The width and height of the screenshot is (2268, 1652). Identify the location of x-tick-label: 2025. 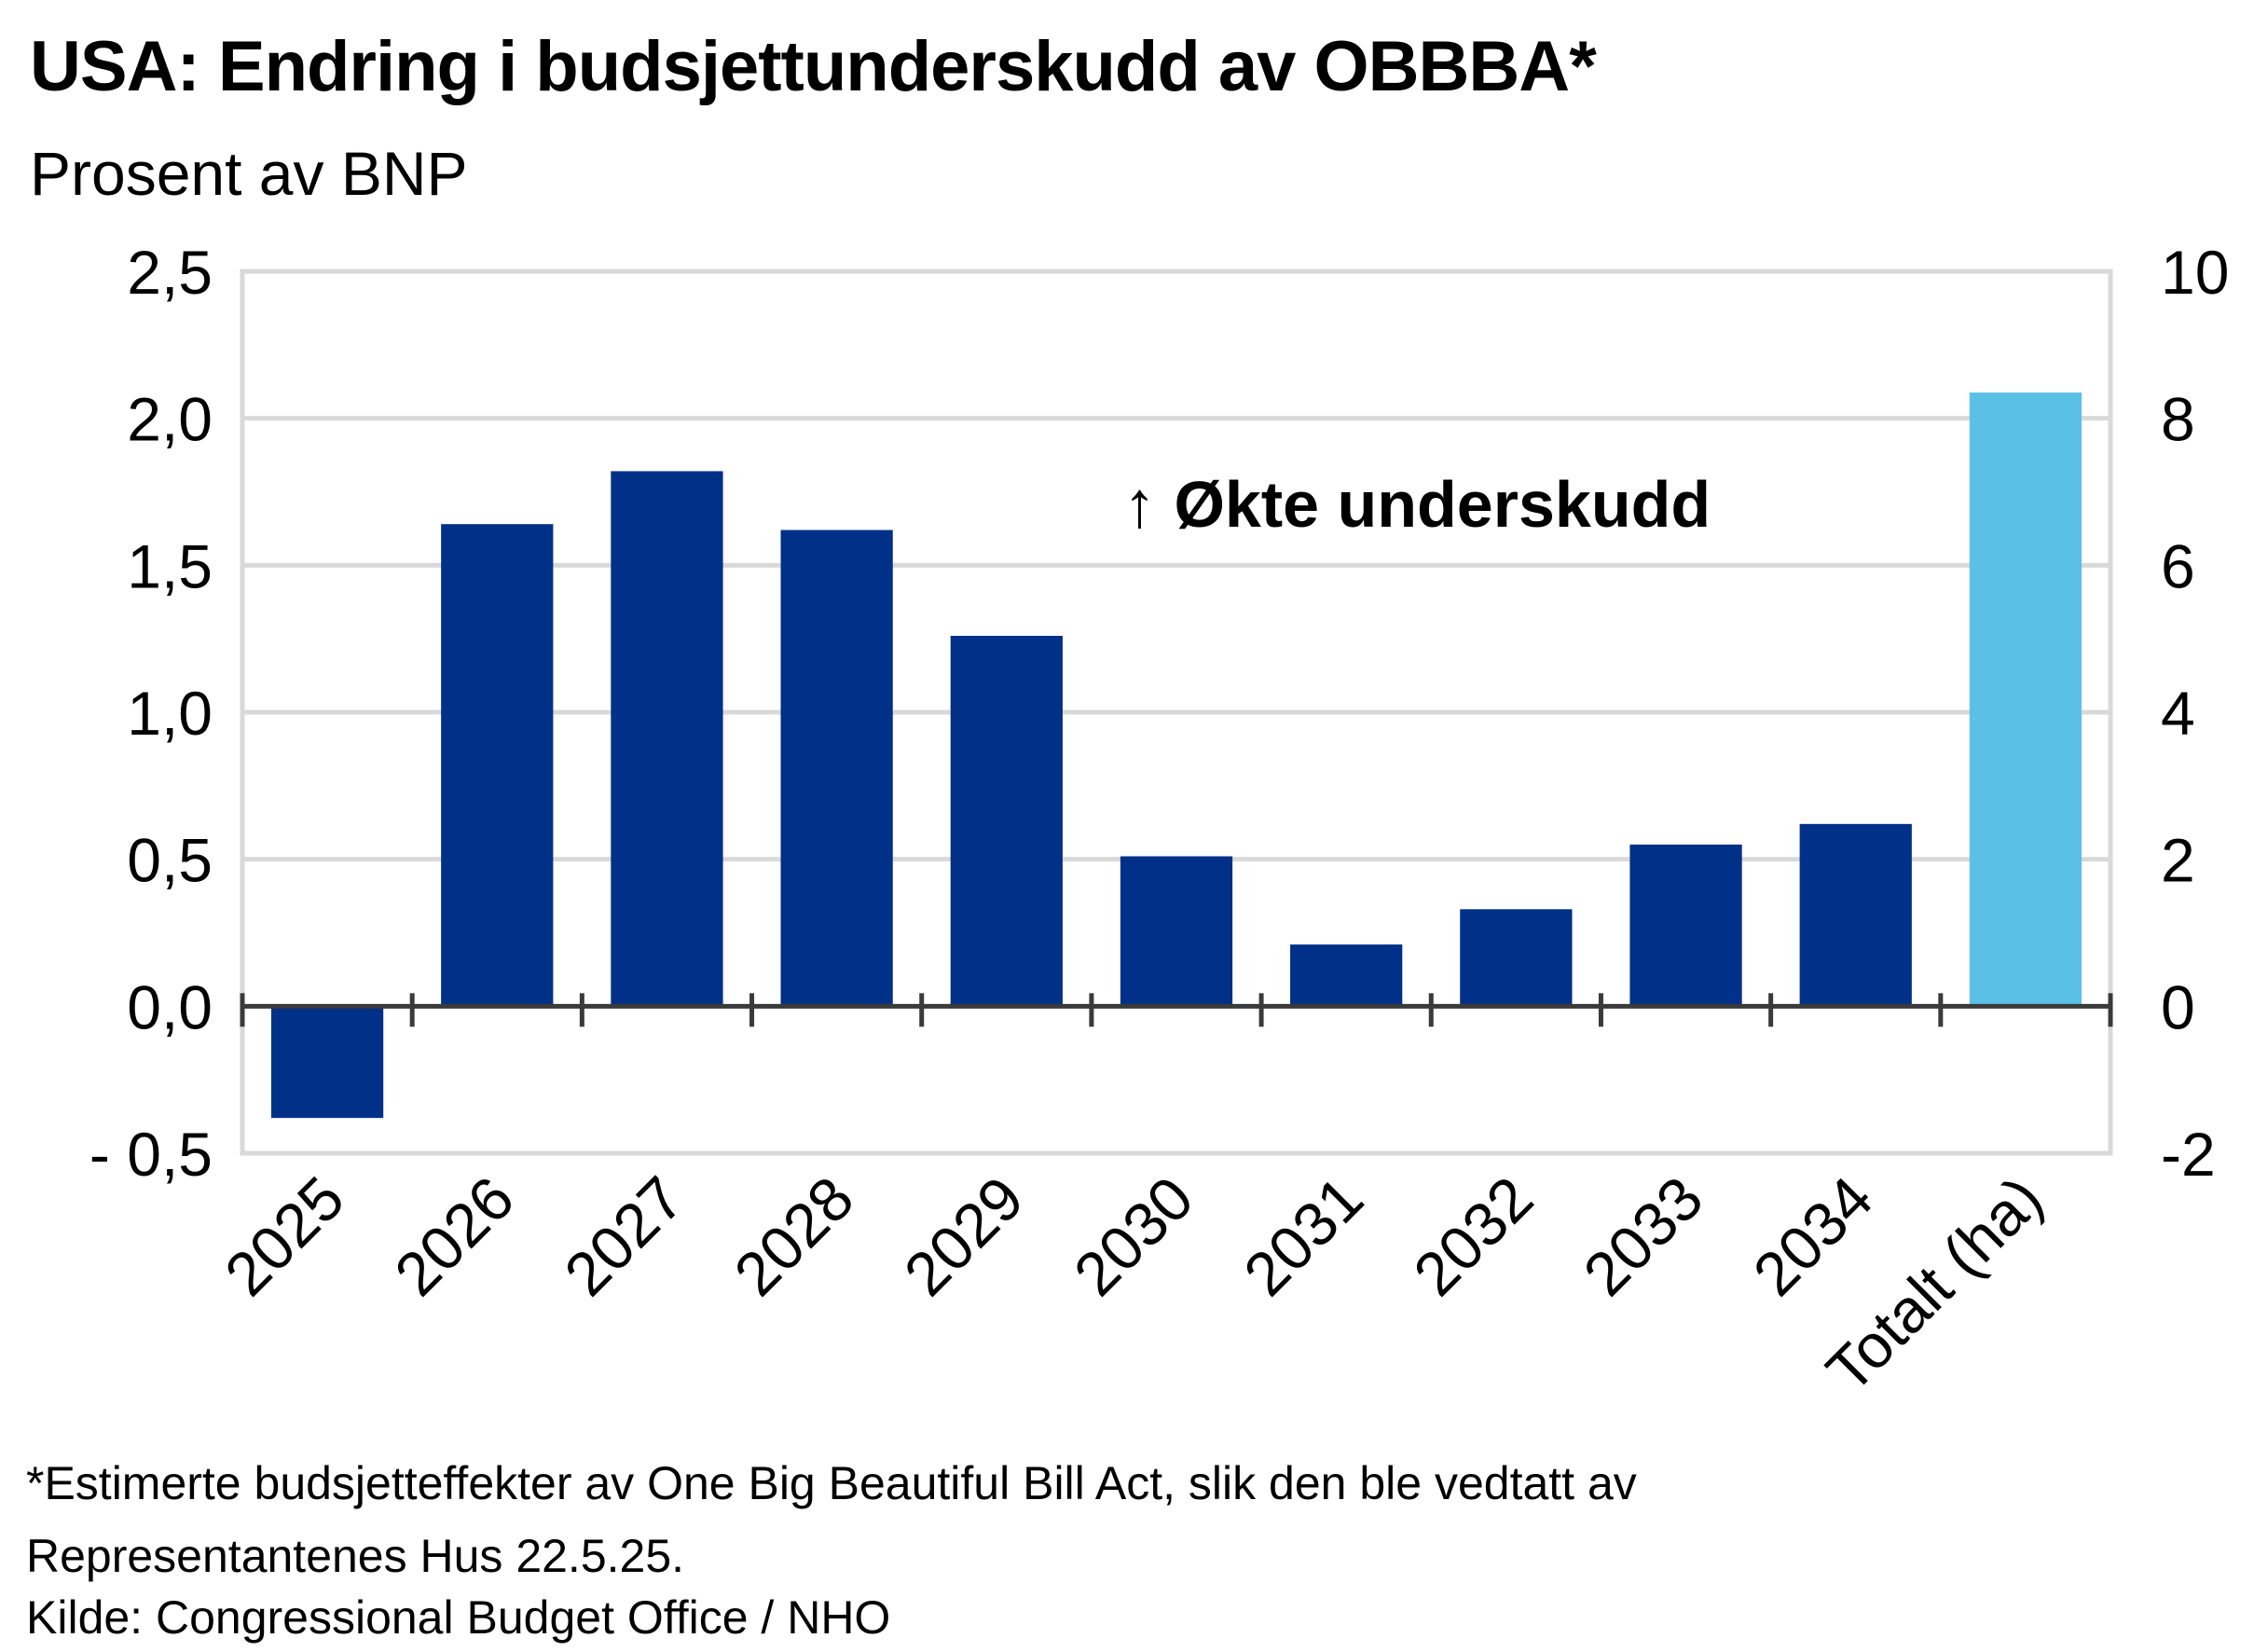
(285, 1236).